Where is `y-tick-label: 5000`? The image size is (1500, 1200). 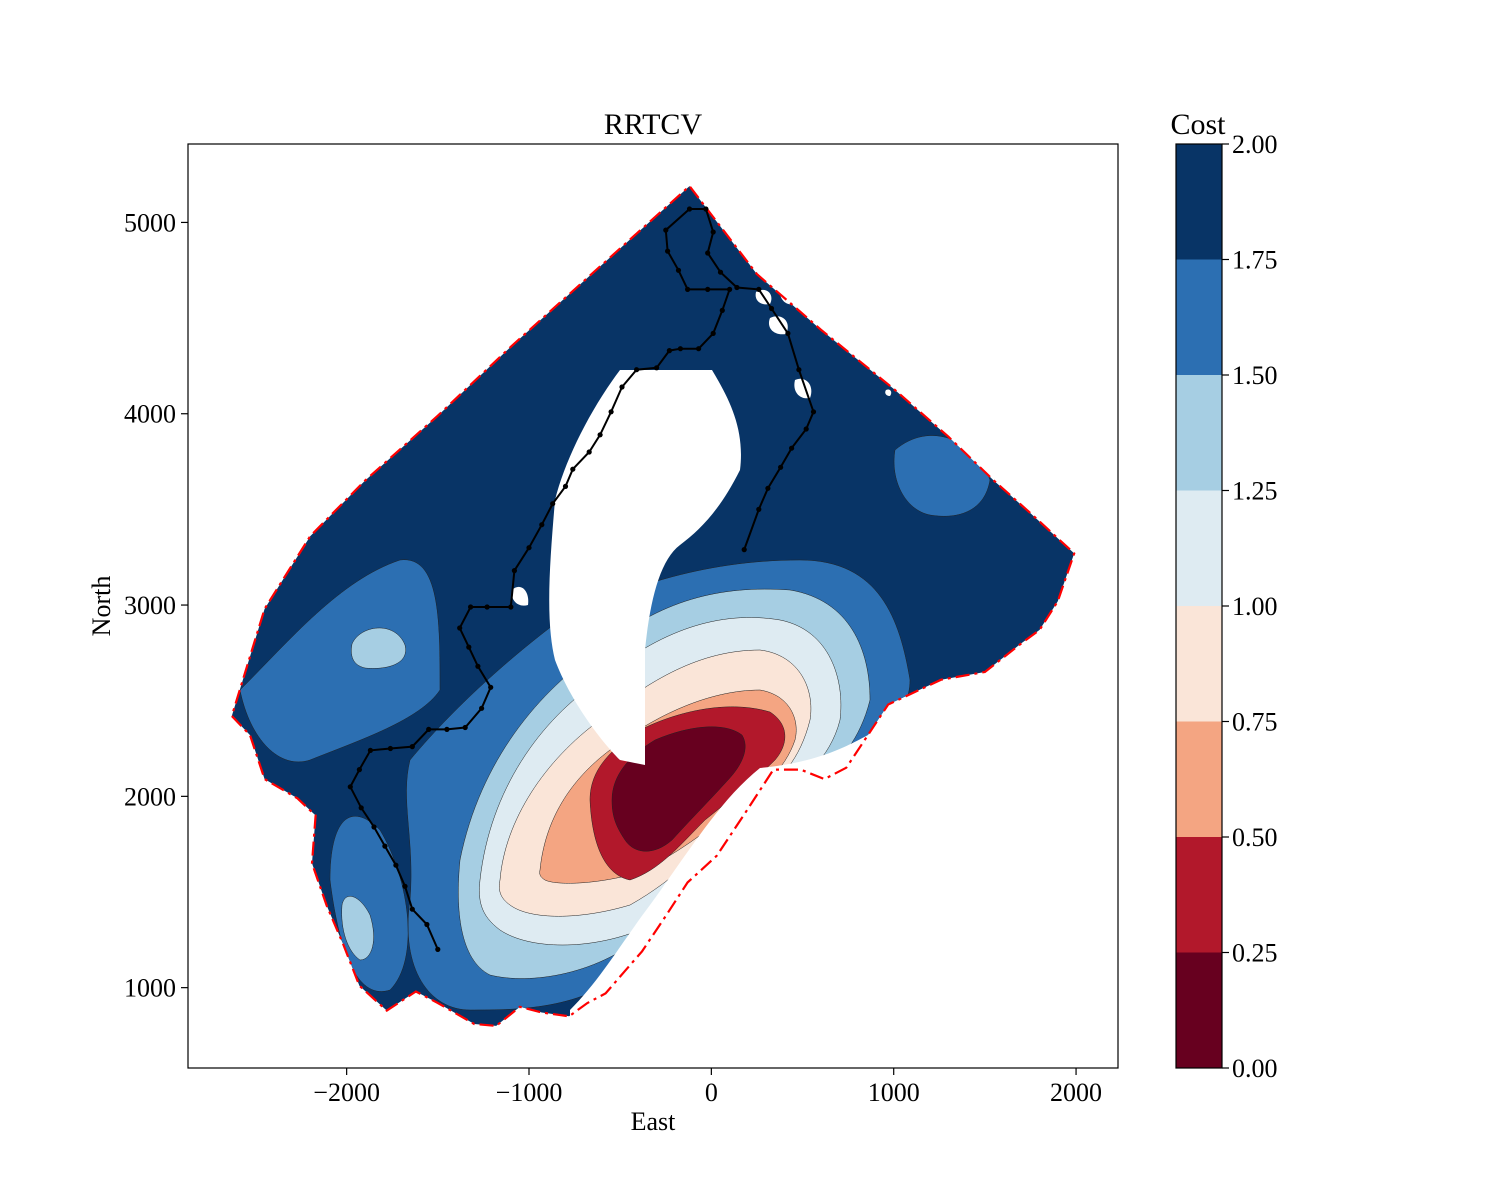 y-tick-label: 5000 is located at coordinates (150, 222).